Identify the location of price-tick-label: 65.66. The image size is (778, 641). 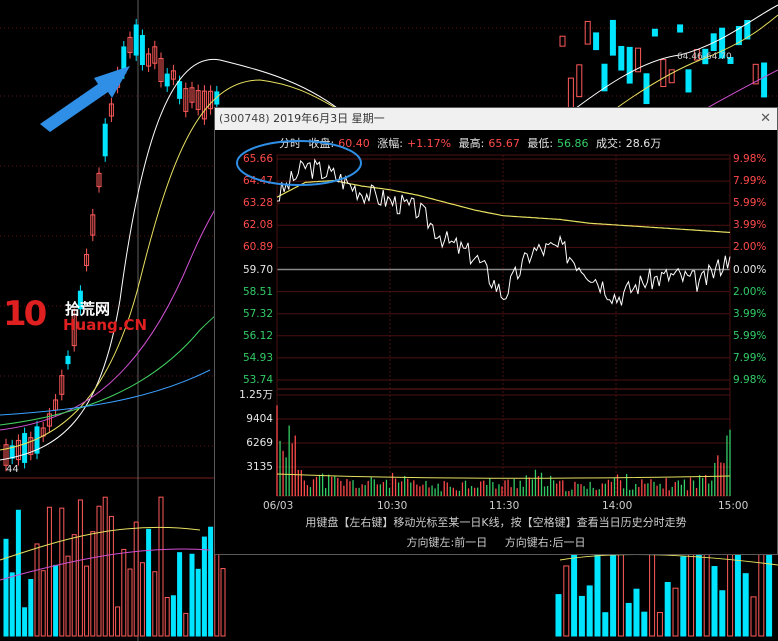
(257, 159).